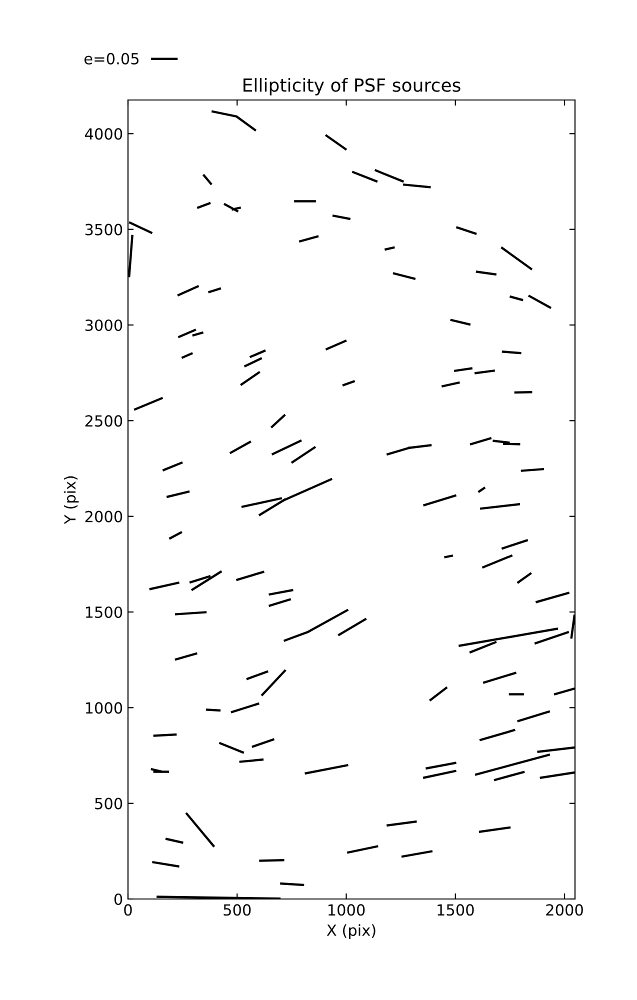 The width and height of the screenshot is (637, 1000). What do you see at coordinates (71, 500) in the screenshot?
I see `y-axis-title: Y (pix)` at bounding box center [71, 500].